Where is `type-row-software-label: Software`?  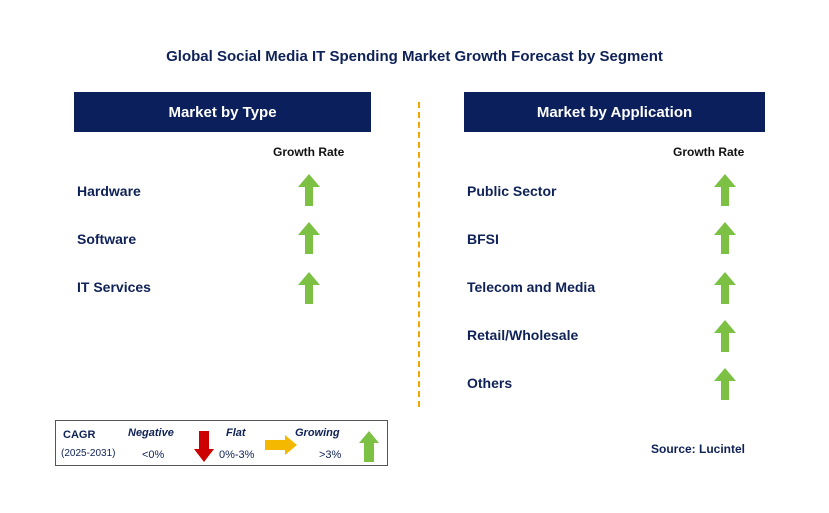
type-row-software-label: Software is located at coordinates (107, 239).